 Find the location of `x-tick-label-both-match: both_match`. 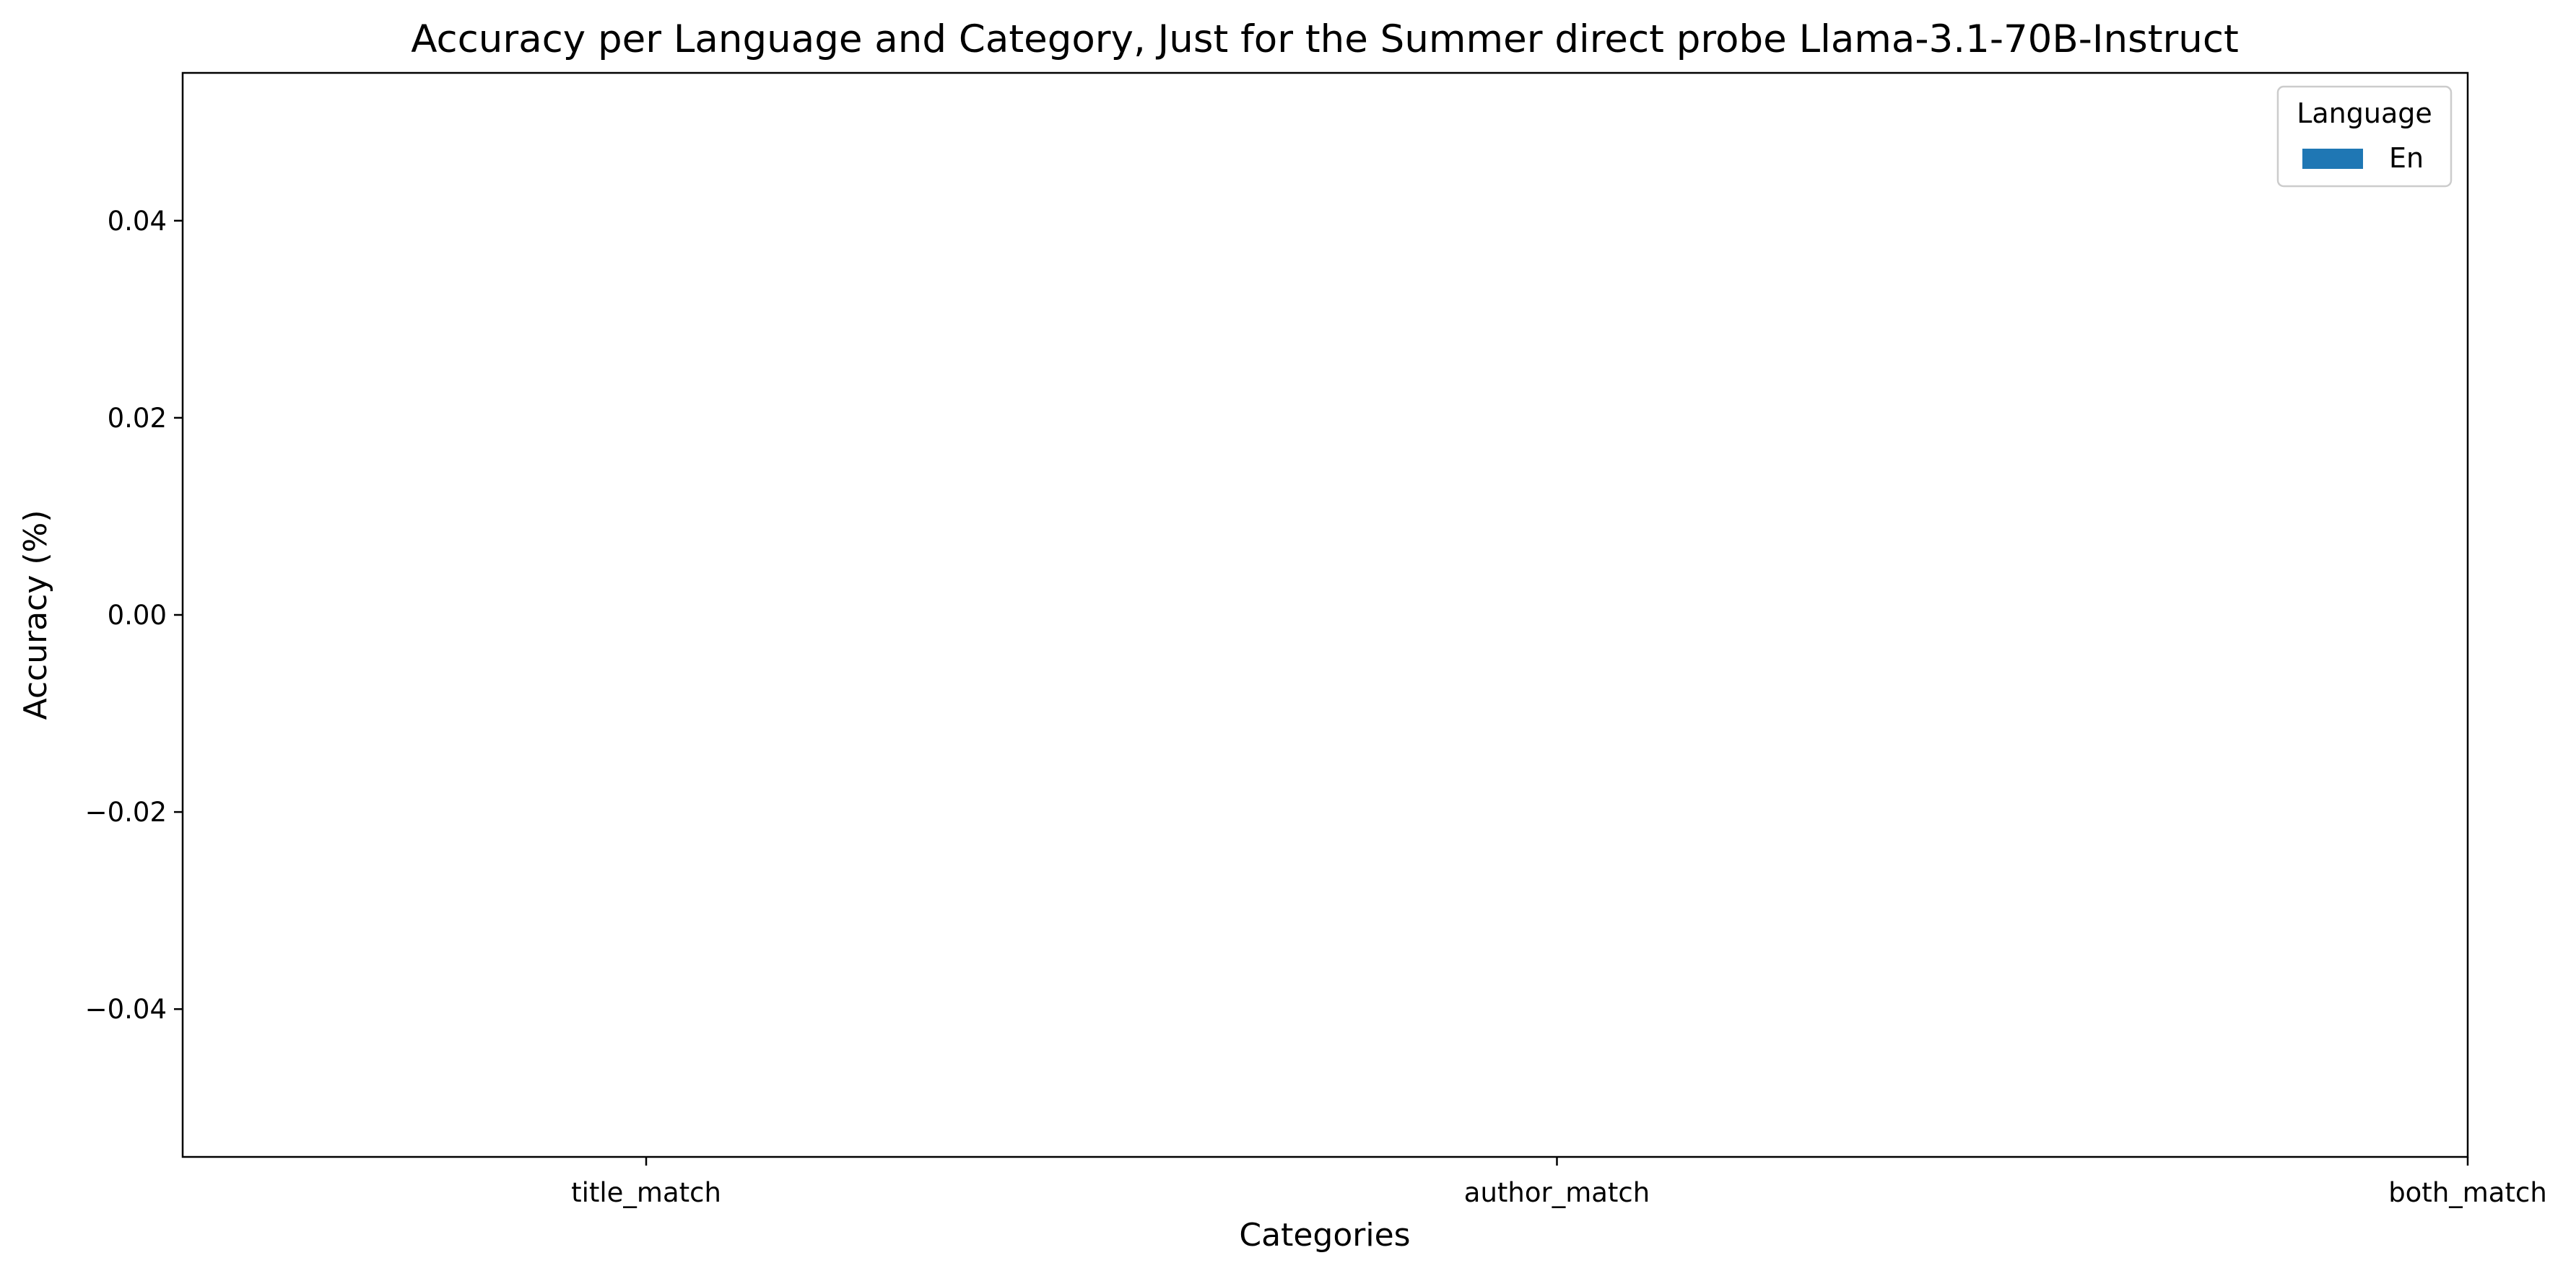

x-tick-label-both-match: both_match is located at coordinates (2467, 1192).